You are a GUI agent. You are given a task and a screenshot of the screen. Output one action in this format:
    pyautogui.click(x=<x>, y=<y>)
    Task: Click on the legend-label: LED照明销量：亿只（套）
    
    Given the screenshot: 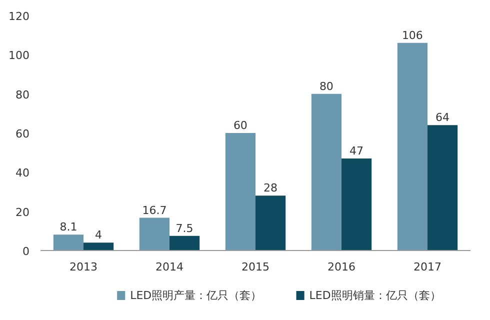 What is the action you would take?
    pyautogui.click(x=375, y=295)
    